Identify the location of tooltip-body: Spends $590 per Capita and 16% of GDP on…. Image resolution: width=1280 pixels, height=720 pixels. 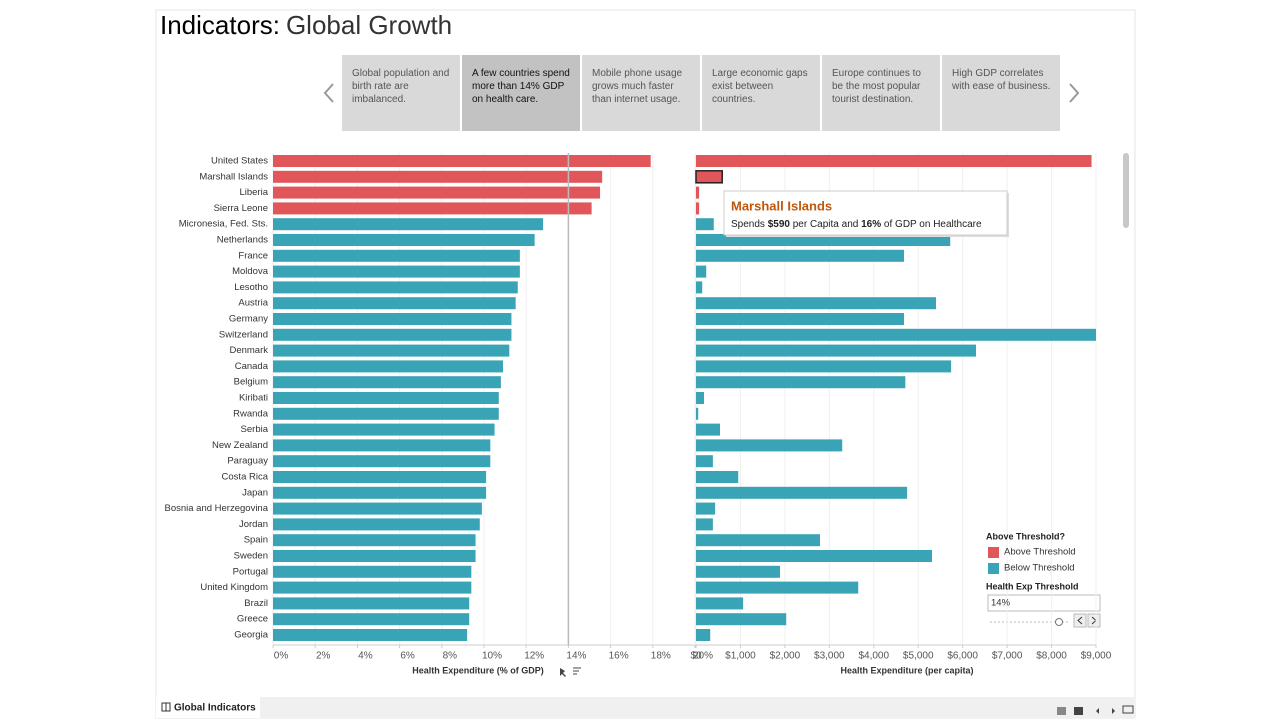
(856, 224).